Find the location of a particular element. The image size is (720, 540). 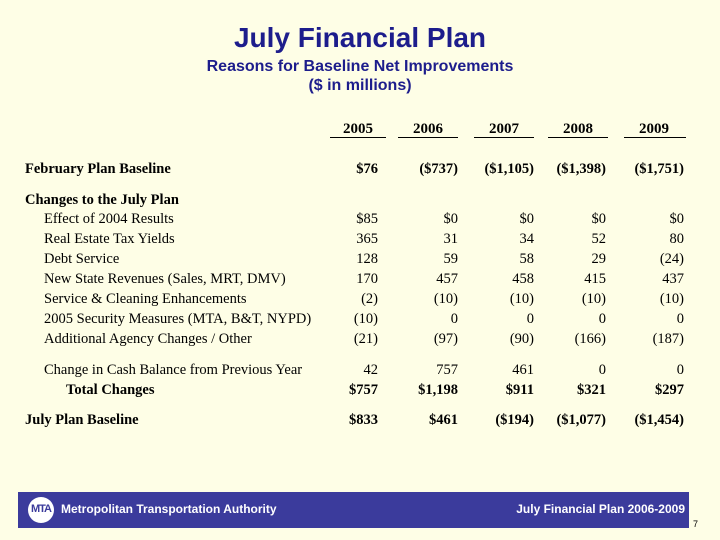

cell-2008: ($1,077) is located at coordinates (581, 420).